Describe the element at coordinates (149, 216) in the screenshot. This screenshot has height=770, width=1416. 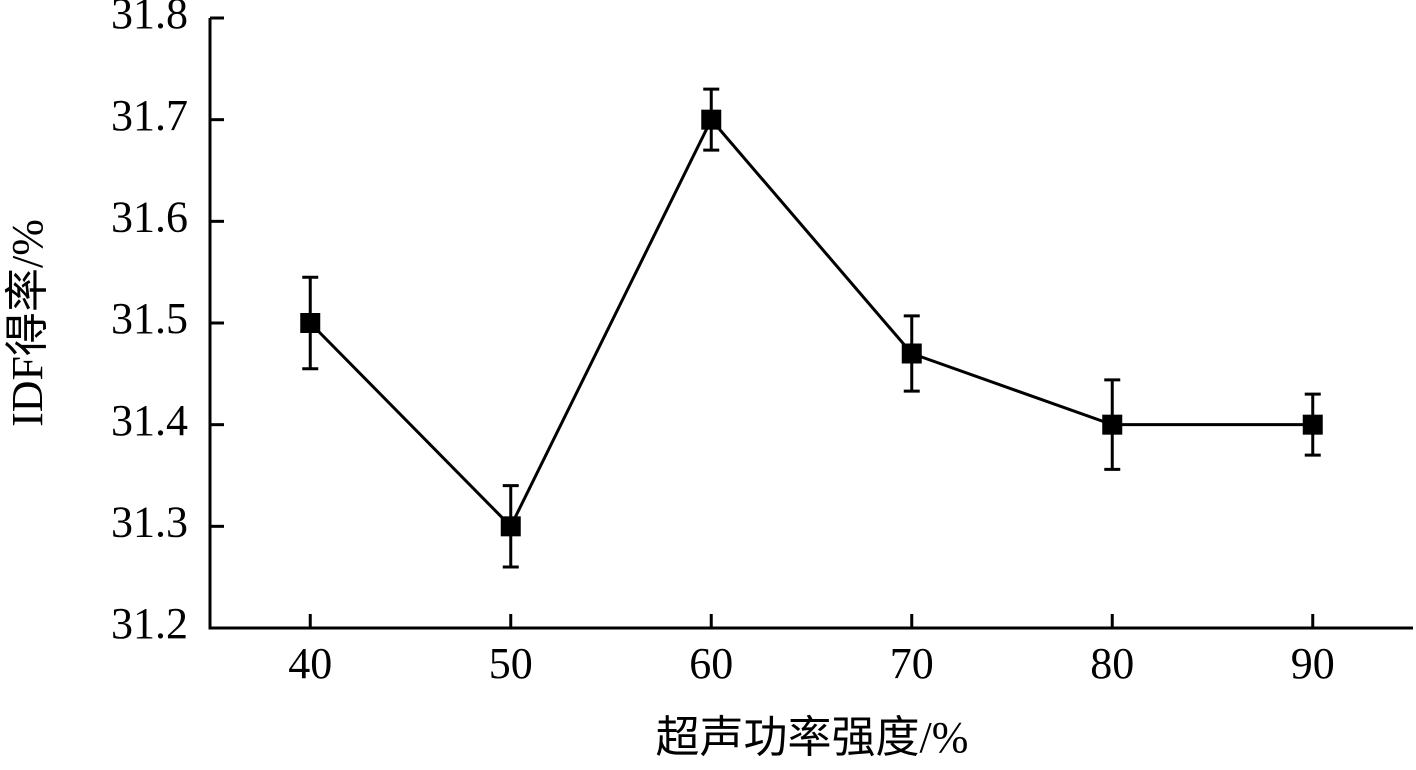
I see `y-tick-label: 31.6` at that location.